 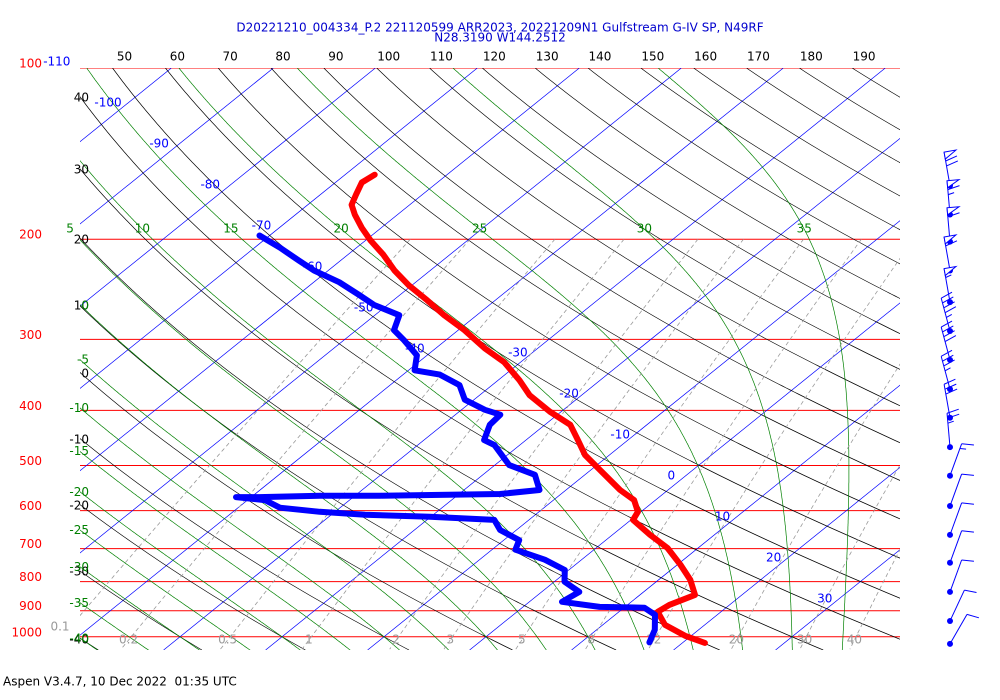 I want to click on dry-adiabat-label: -40, so click(x=79, y=640).